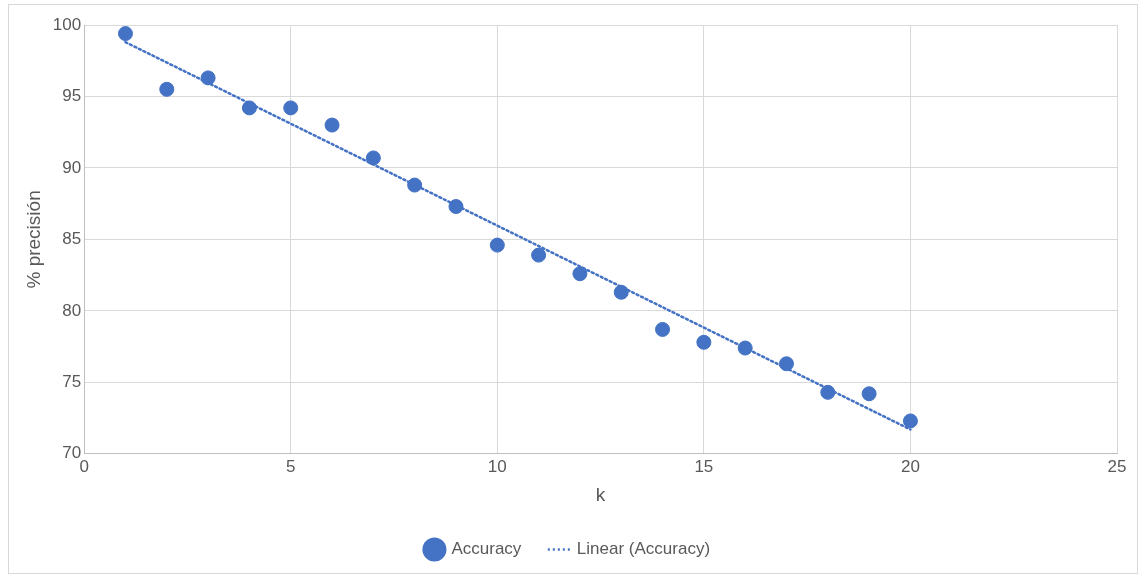 The image size is (1145, 578). Describe the element at coordinates (1117, 466) in the screenshot. I see `x-tick-label: 25` at that location.